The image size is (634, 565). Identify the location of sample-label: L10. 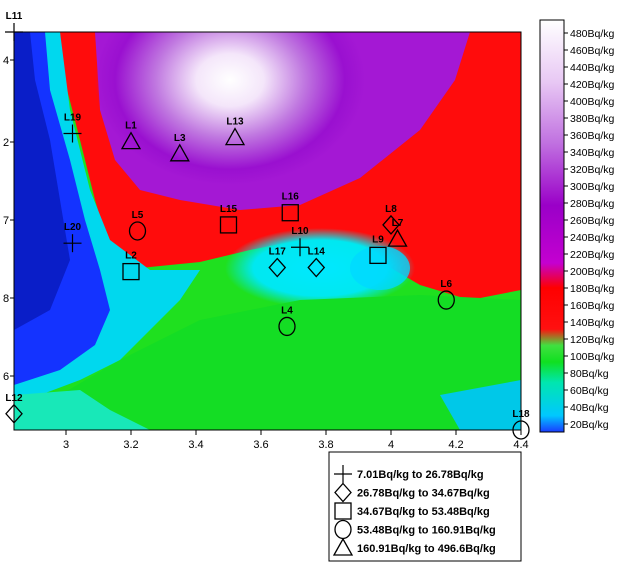
(300, 231).